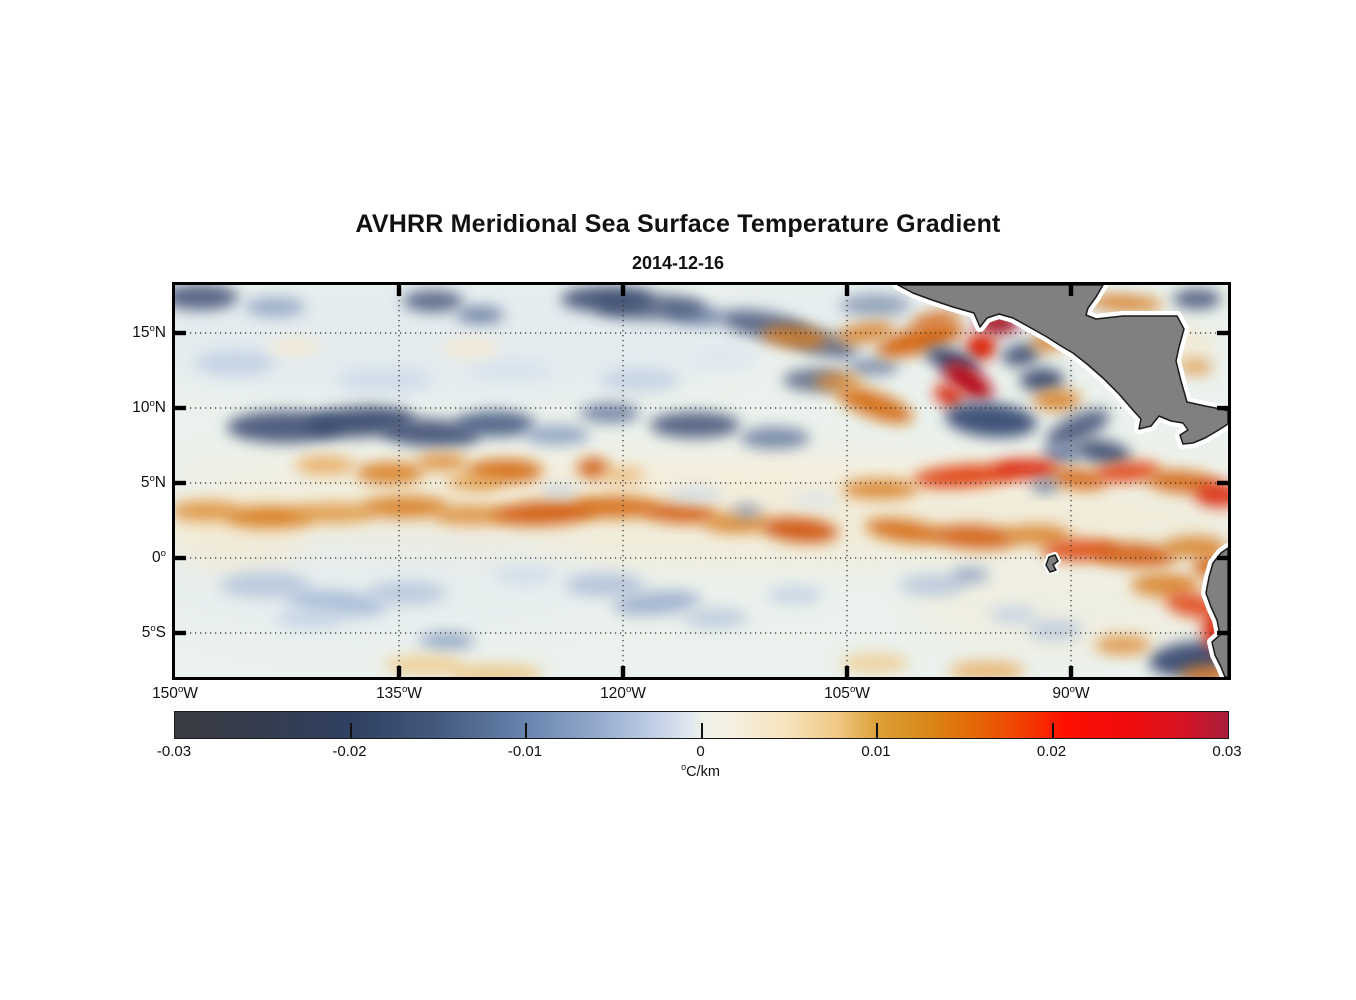  What do you see at coordinates (153, 481) in the screenshot?
I see `y-tick-label-5N: 5oN` at bounding box center [153, 481].